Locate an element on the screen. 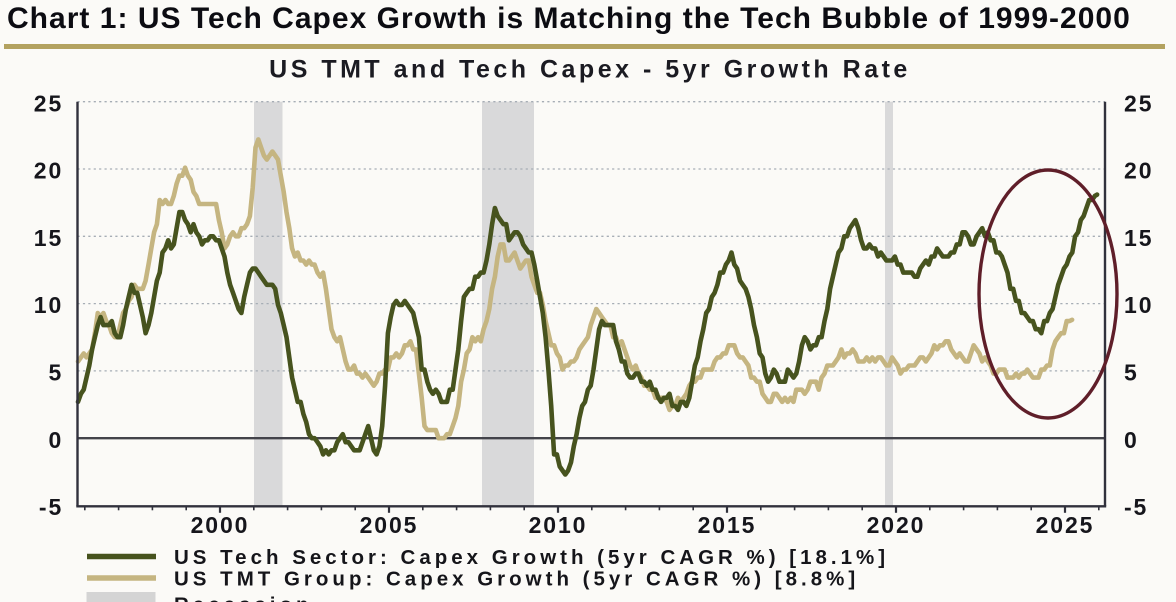 The height and width of the screenshot is (602, 1176). svg-text: 2000 is located at coordinates (220, 525).